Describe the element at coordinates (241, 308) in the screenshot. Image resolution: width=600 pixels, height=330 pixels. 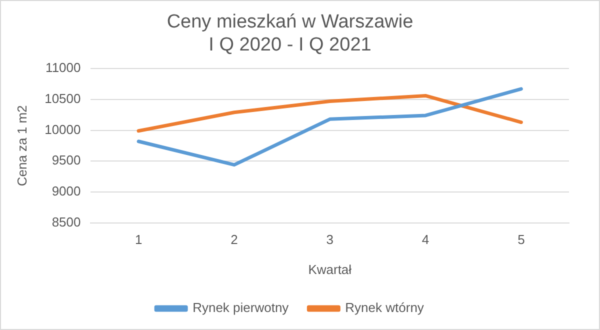
I see `legend-label: Rynek pierwotny` at that location.